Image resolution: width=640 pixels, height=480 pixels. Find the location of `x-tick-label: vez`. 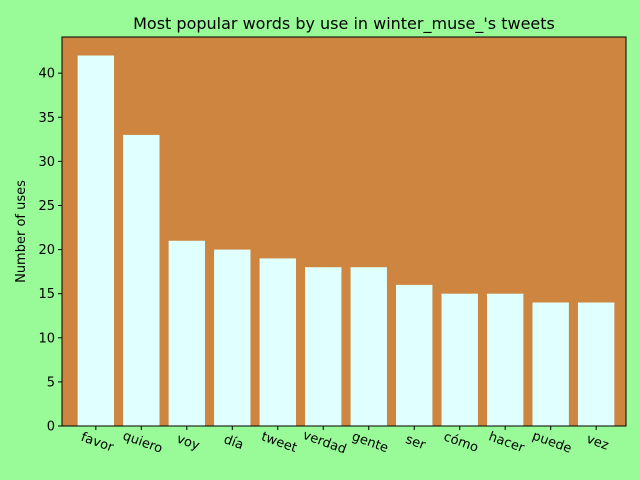

x-tick-label: vez is located at coordinates (597, 443).